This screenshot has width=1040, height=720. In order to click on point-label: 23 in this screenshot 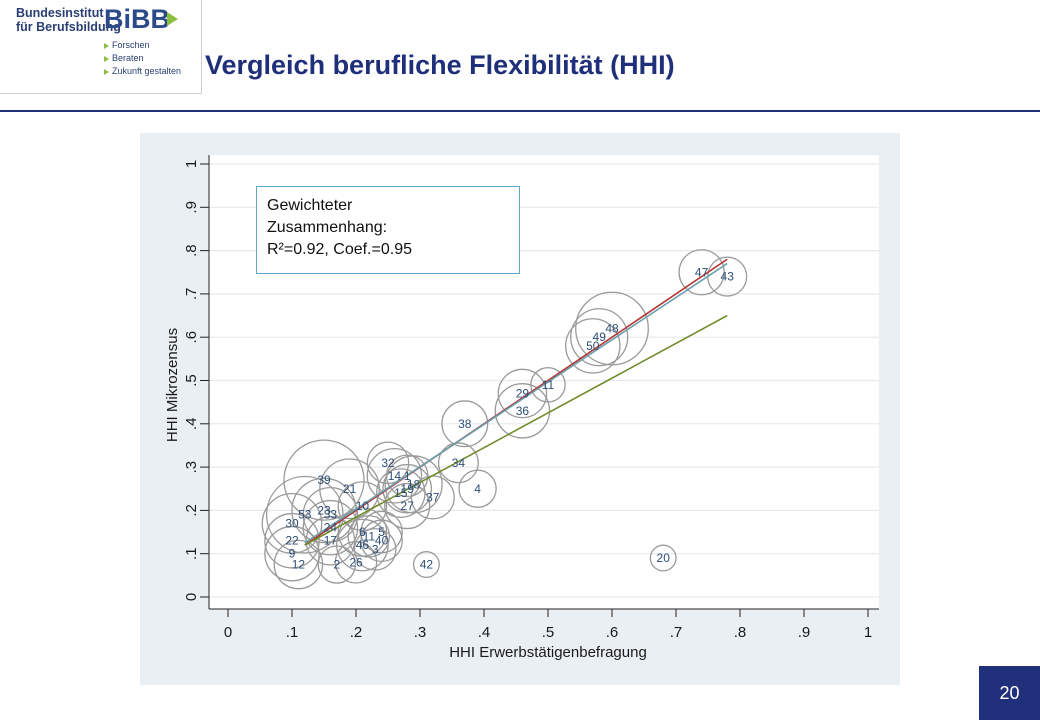, I will do `click(324, 510)`.